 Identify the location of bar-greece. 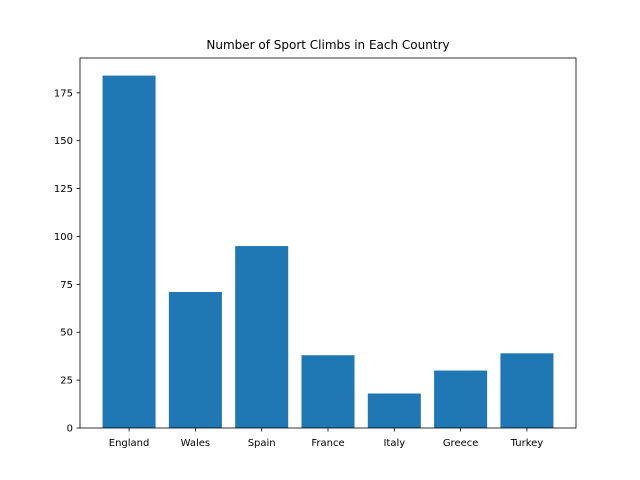
(461, 399).